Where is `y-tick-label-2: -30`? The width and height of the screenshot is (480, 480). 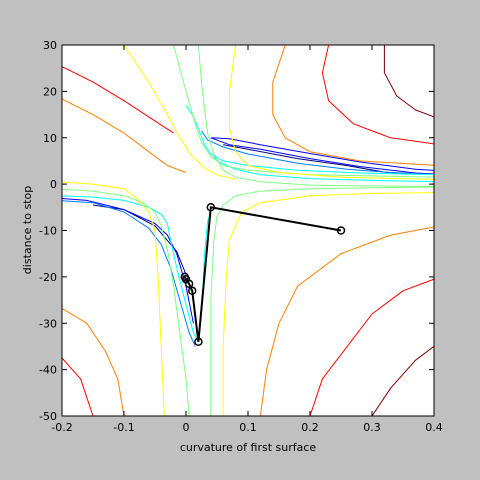
y-tick-label-2: -30 is located at coordinates (48, 323).